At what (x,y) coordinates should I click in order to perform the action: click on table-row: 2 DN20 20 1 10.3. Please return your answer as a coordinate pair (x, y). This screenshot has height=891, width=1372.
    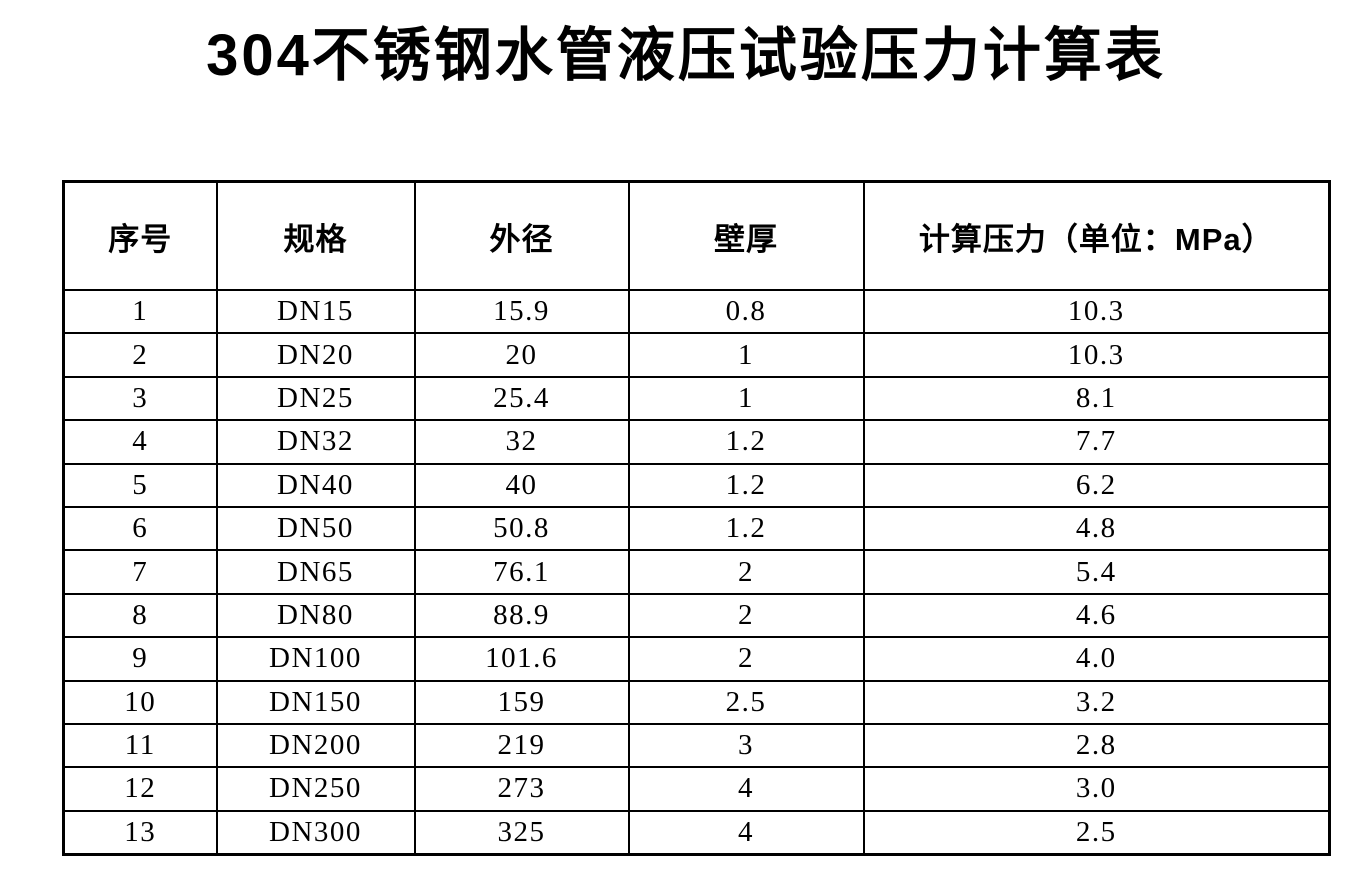
    Looking at the image, I should click on (696, 355).